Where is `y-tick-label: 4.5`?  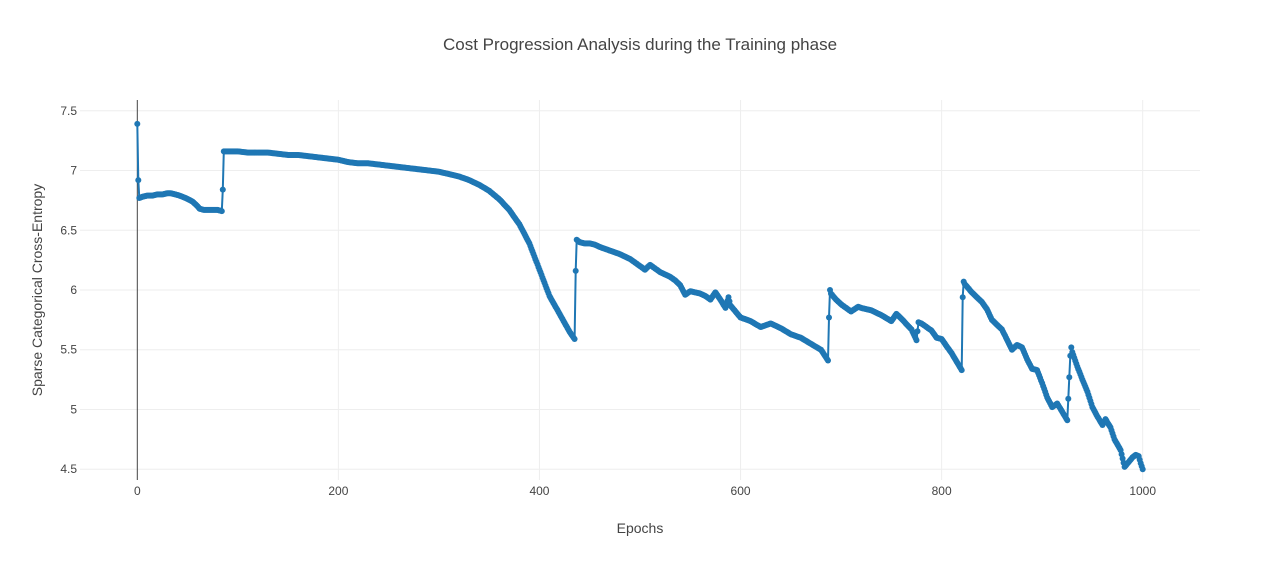
y-tick-label: 4.5 is located at coordinates (68, 469).